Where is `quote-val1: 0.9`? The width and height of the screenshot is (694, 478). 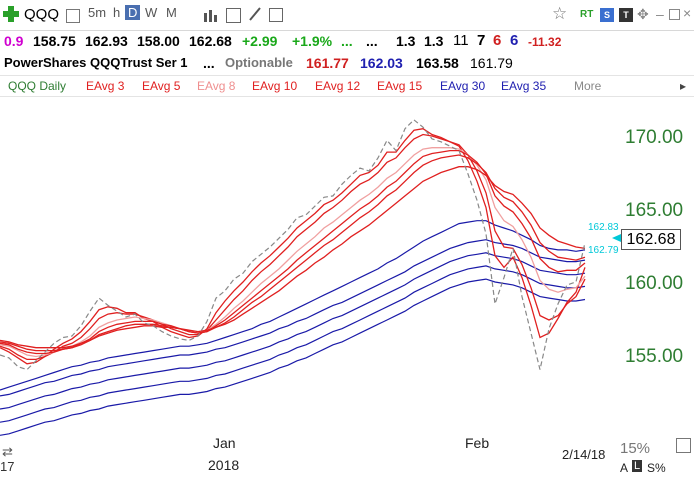
quote-val1: 0.9 is located at coordinates (14, 41).